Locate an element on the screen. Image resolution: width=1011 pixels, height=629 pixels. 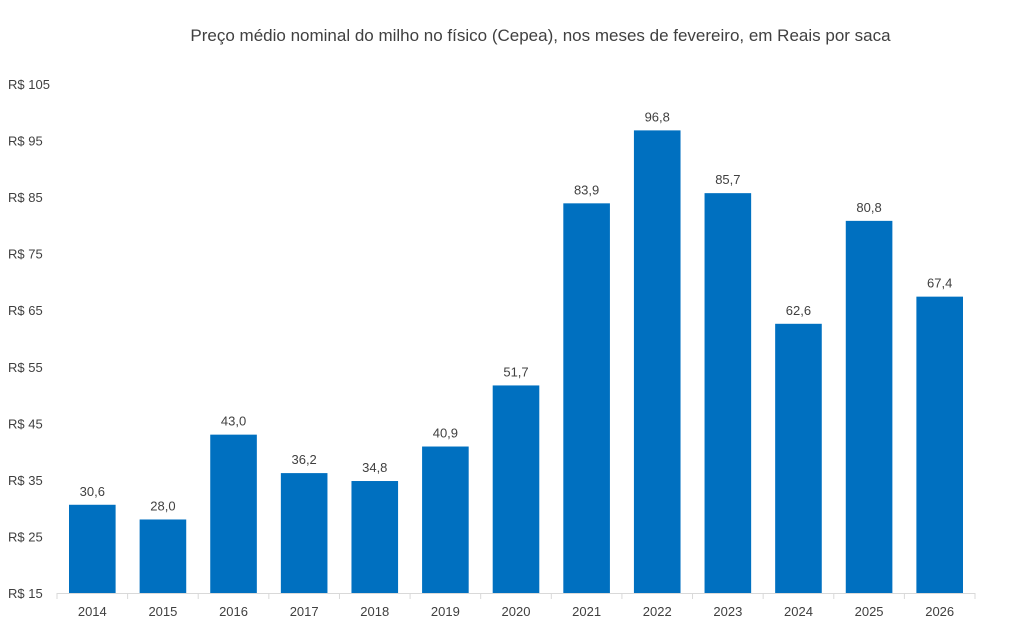
data-label-2022: 96,8 is located at coordinates (657, 116).